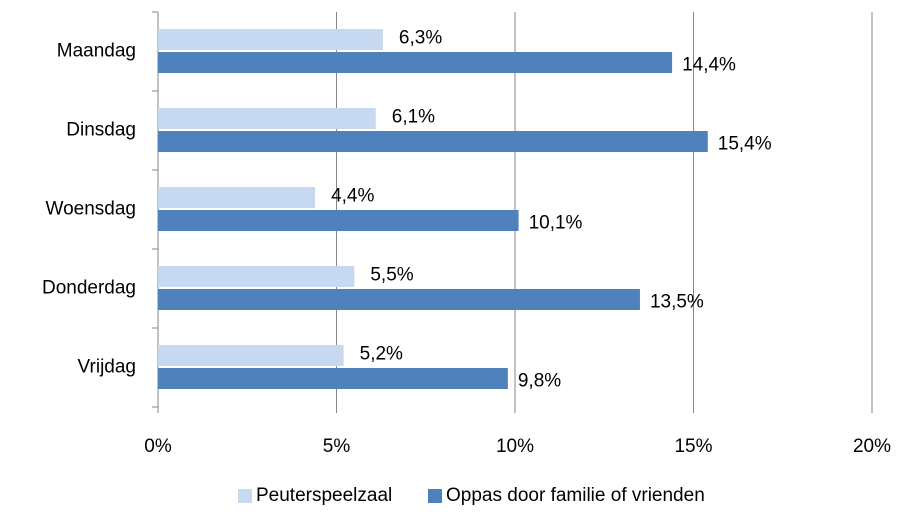  What do you see at coordinates (107, 367) in the screenshot?
I see `y-tick-label: Vrijdag` at bounding box center [107, 367].